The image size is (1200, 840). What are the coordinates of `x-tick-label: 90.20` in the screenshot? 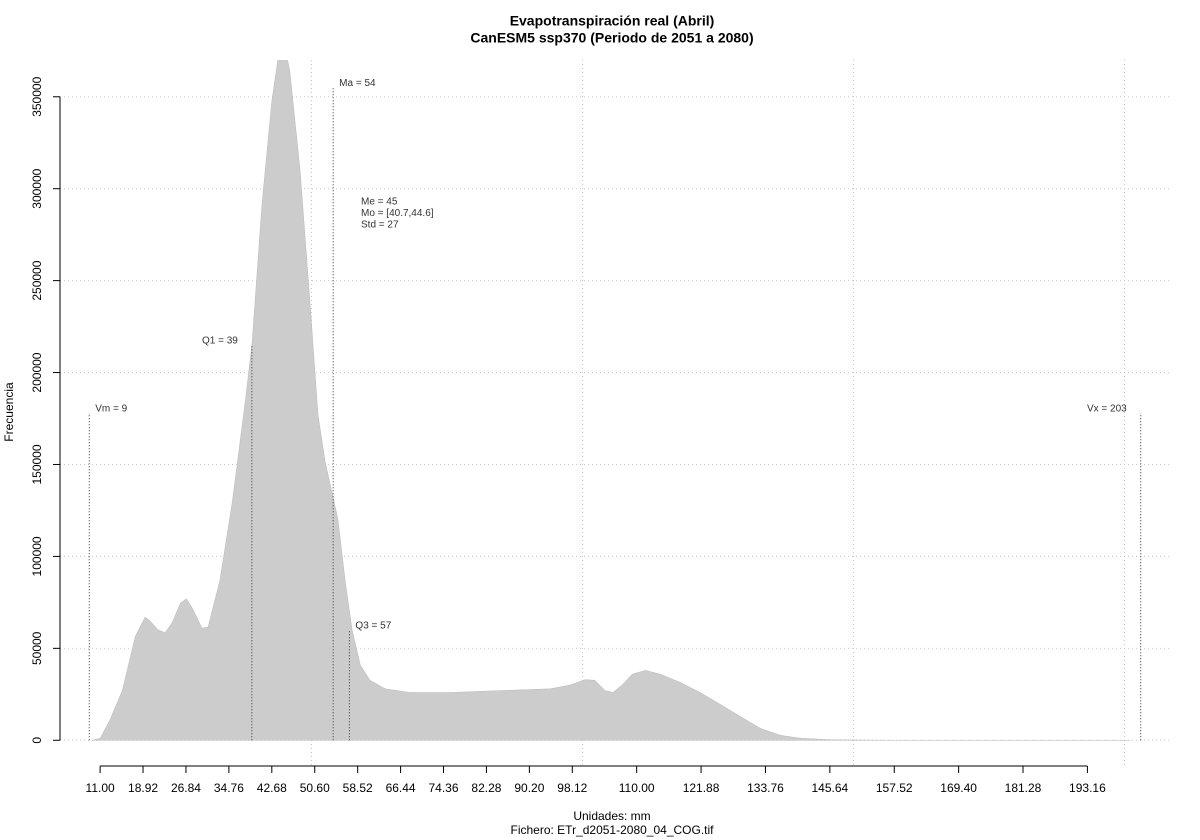 It's located at (529, 788).